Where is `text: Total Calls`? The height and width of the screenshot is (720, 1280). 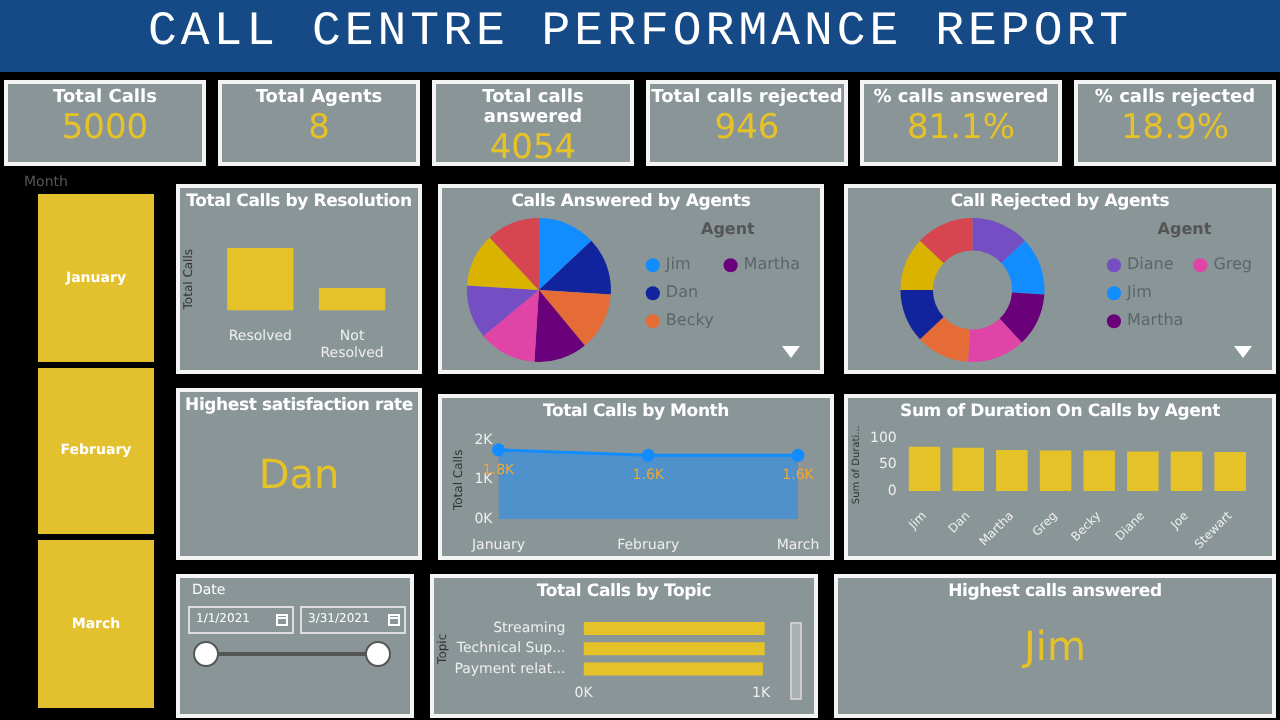 text: Total Calls is located at coordinates (105, 97).